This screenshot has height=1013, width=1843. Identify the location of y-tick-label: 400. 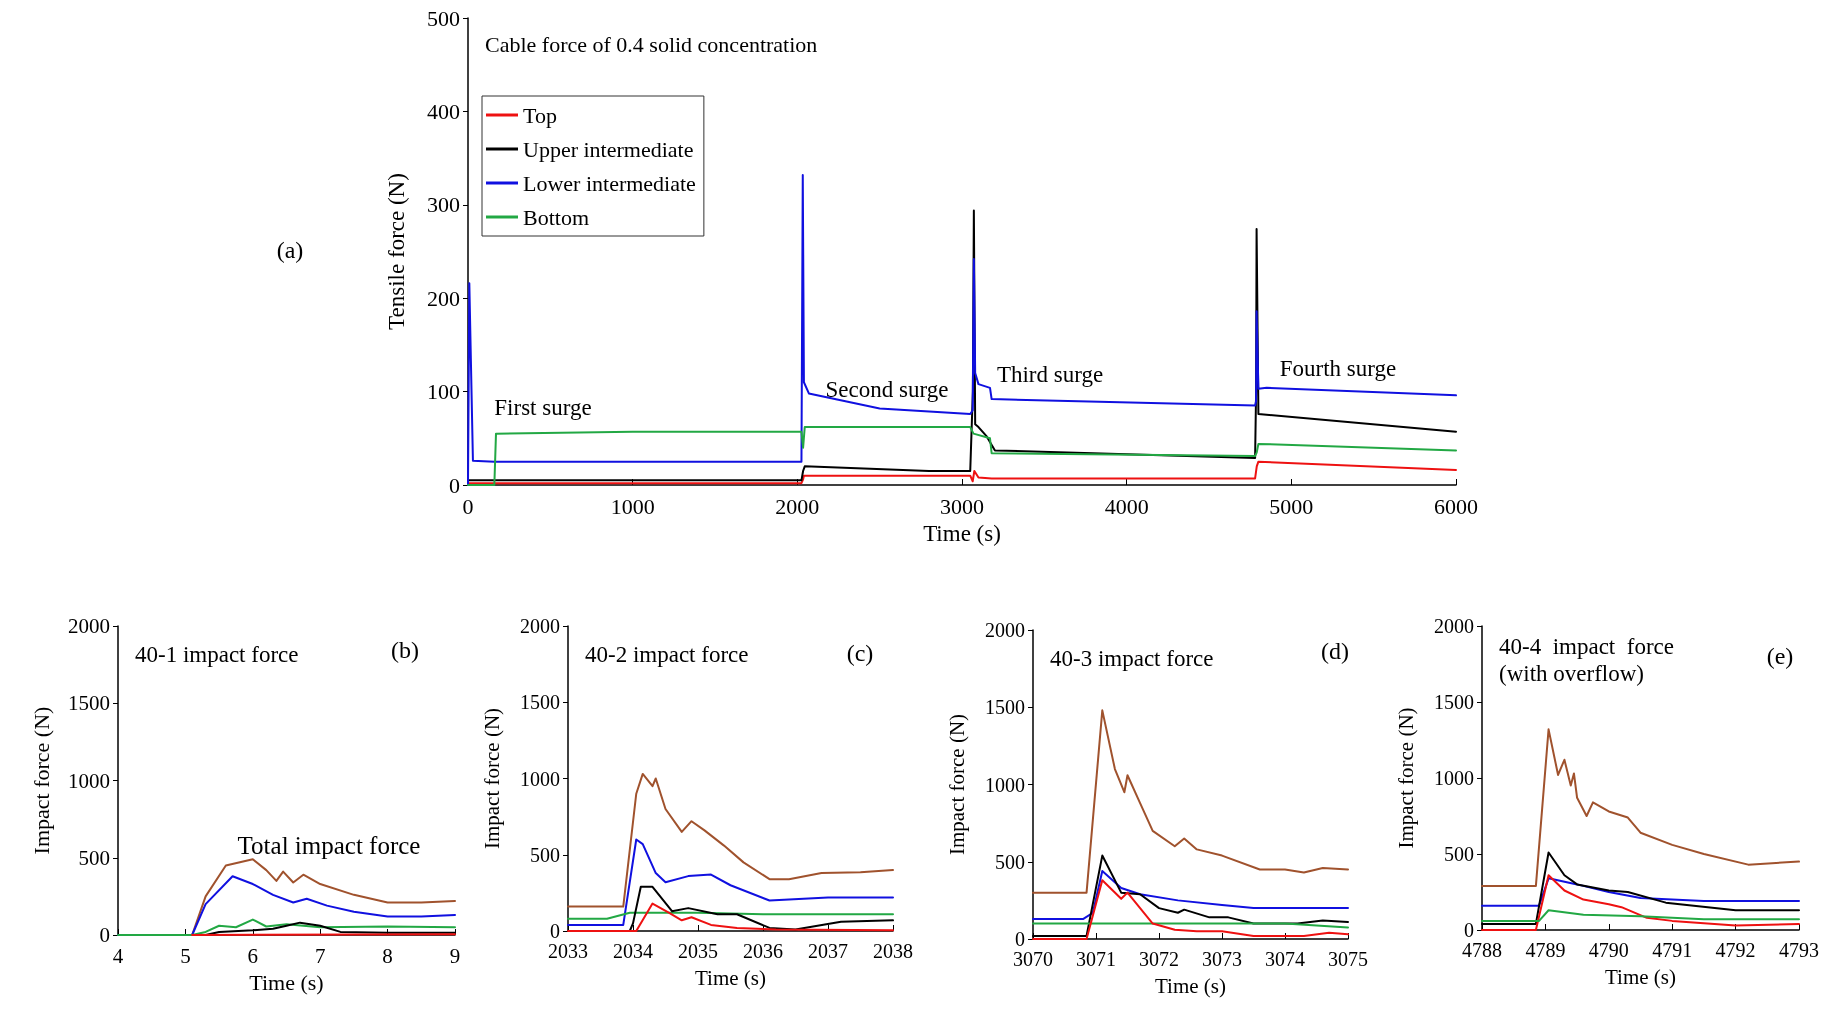
(443, 111).